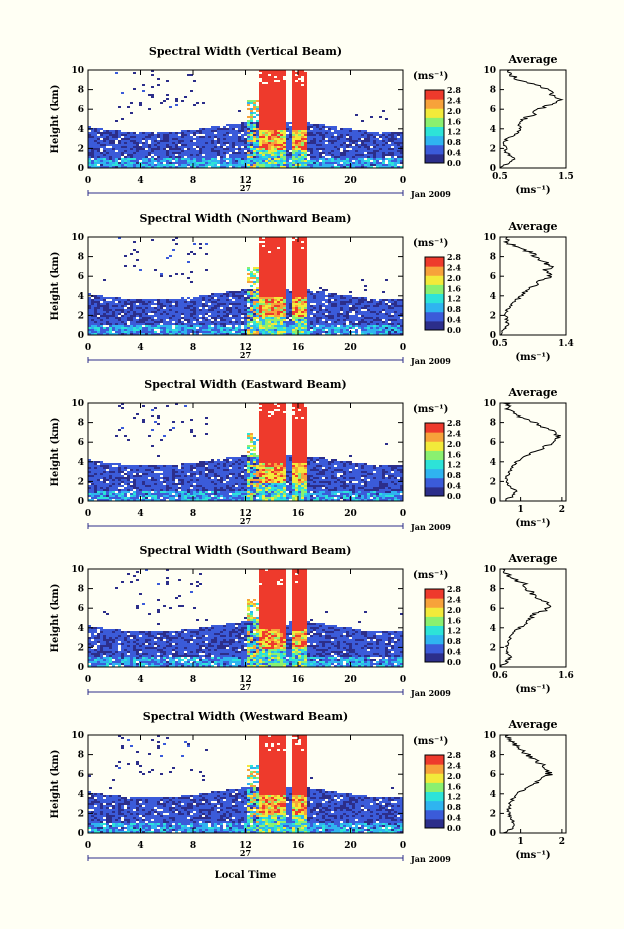 The width and height of the screenshot is (624, 929). What do you see at coordinates (566, 676) in the screenshot?
I see `average-x-tick: 1.6` at bounding box center [566, 676].